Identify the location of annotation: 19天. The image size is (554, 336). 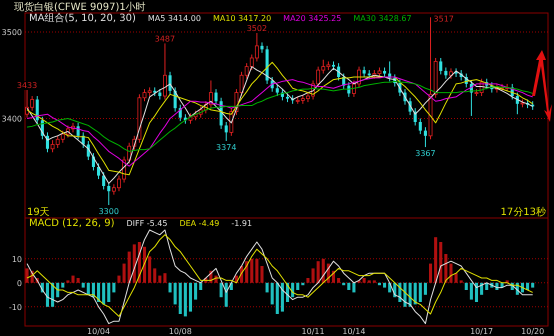
(38, 212).